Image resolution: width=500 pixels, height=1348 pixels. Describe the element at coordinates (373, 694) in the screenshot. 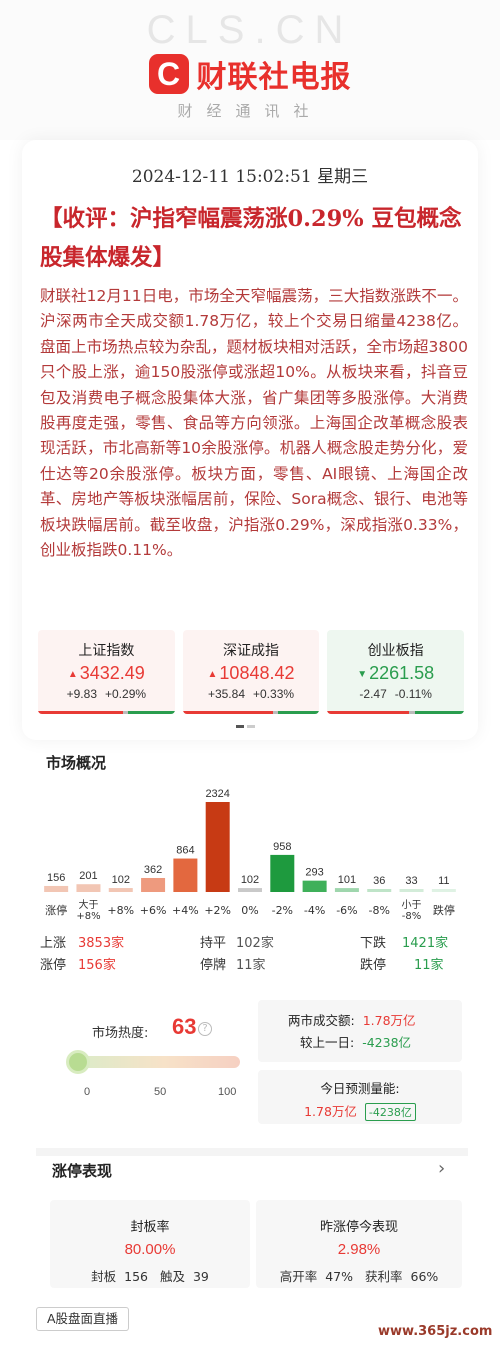

I see `index-change: -2.47` at that location.